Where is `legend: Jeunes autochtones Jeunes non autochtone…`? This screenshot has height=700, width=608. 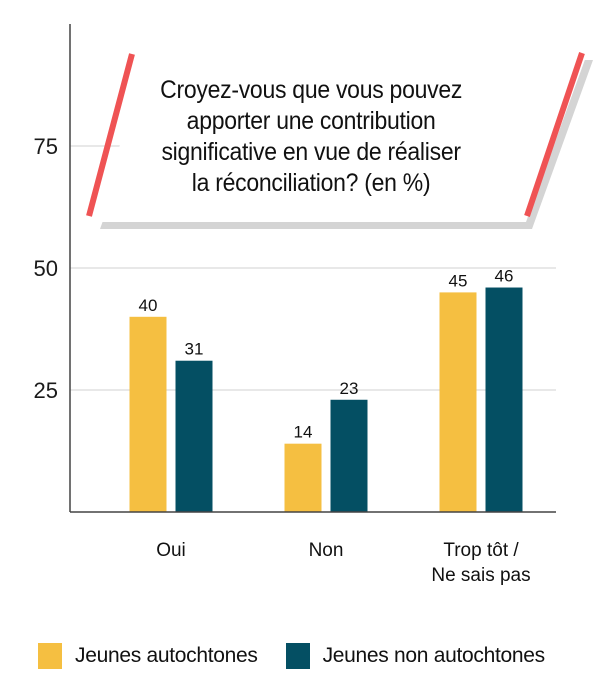 legend: Jeunes autochtones Jeunes non autochtone… is located at coordinates (305, 656).